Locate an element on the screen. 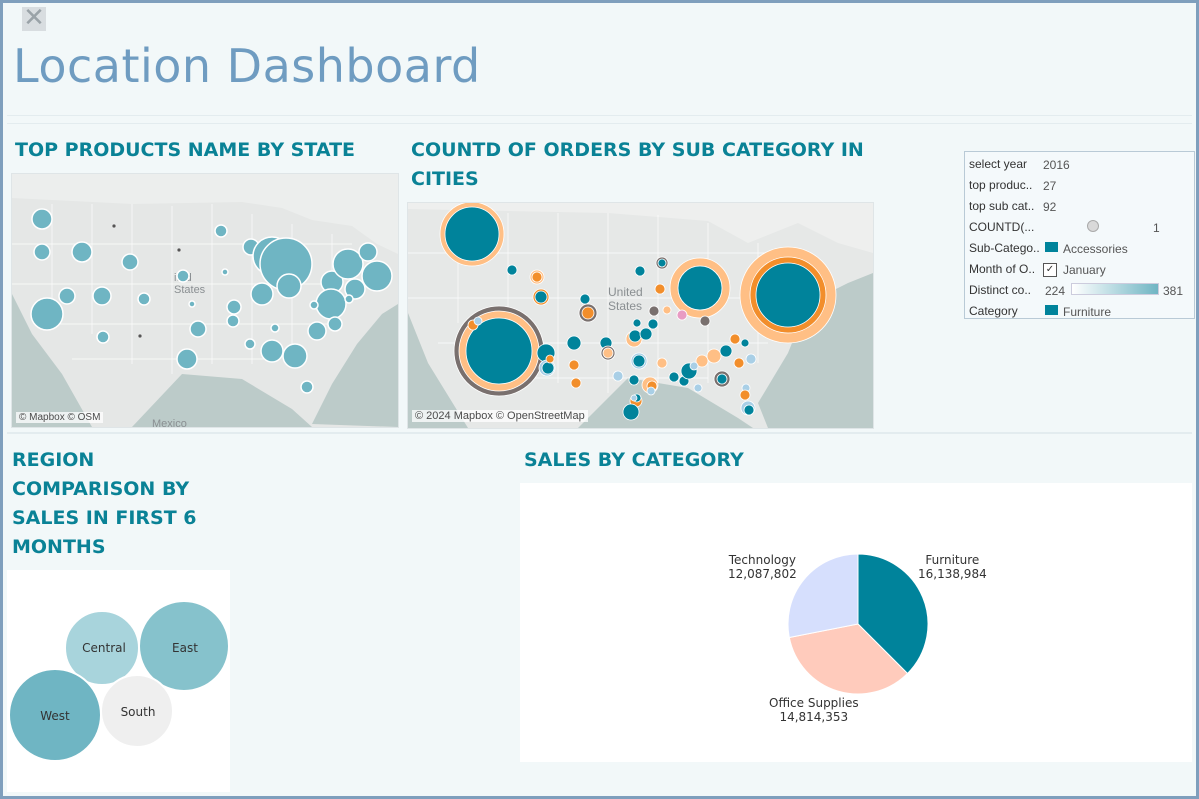 This screenshot has width=1199, height=799. region-bubble-south is located at coordinates (137, 711).